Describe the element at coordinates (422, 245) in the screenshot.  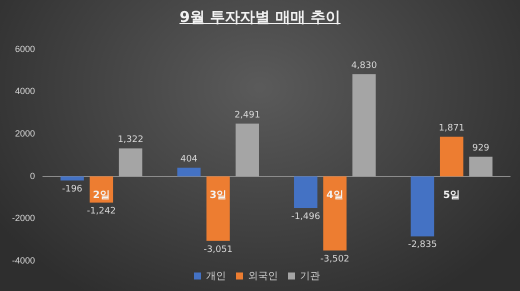
I see `data-label: -2,835` at that location.